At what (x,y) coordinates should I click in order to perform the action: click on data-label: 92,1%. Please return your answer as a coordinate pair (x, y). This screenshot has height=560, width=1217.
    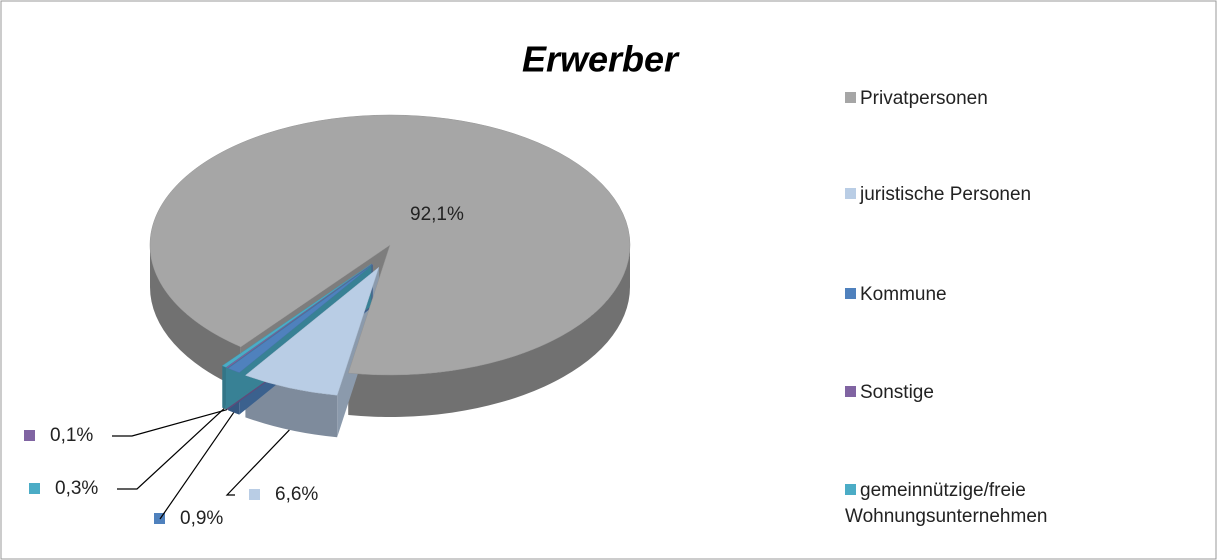
    Looking at the image, I should click on (437, 214).